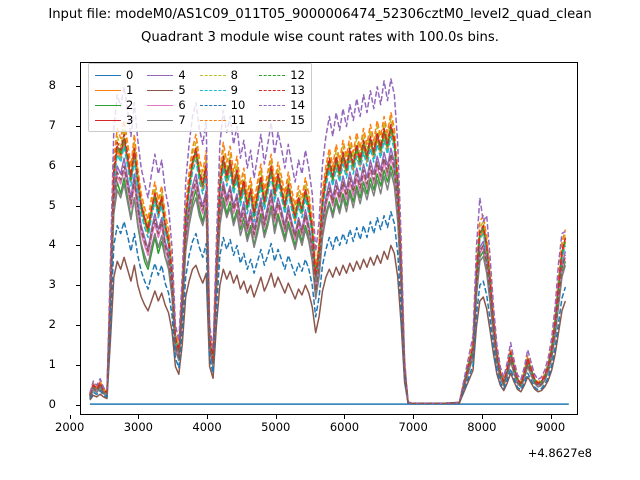  What do you see at coordinates (482, 427) in the screenshot?
I see `x-tick-label: 8000` at bounding box center [482, 427].